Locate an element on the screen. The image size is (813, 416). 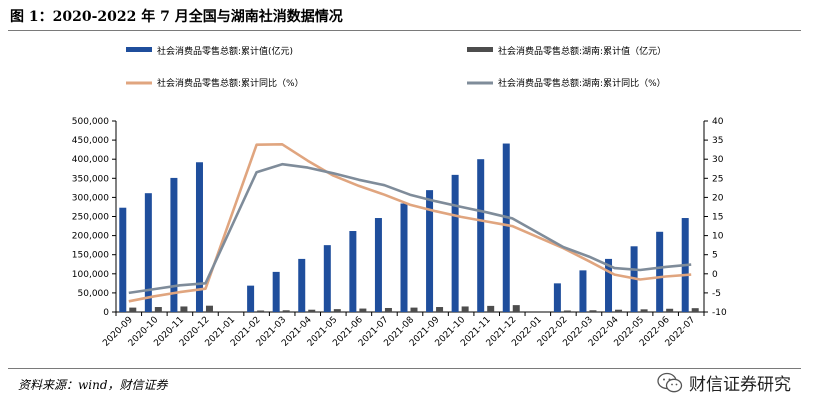
left-axis-tick-label: 200,000 is located at coordinates (90, 237).